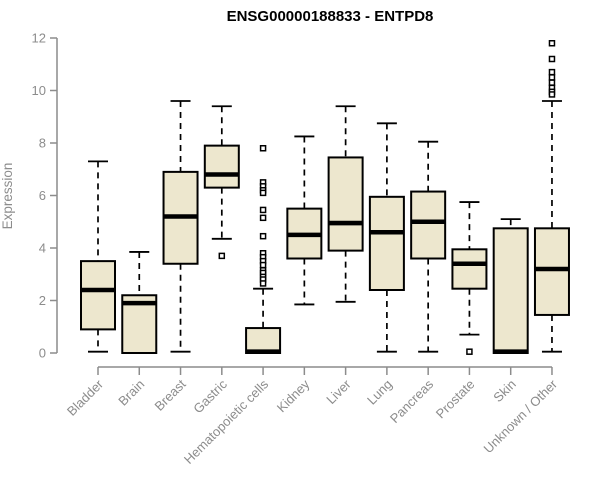 This screenshot has height=500, width=600. What do you see at coordinates (42, 195) in the screenshot?
I see `y-tick-label: 6` at bounding box center [42, 195].